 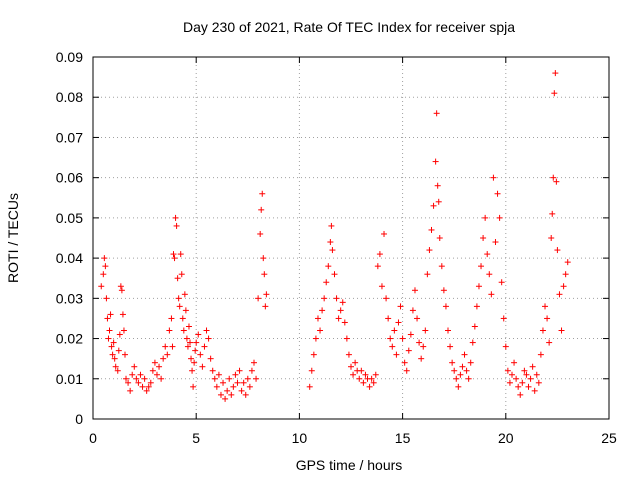 I want to click on x-tick-labels: 0 5 10 15 20 25, so click(x=353, y=438).